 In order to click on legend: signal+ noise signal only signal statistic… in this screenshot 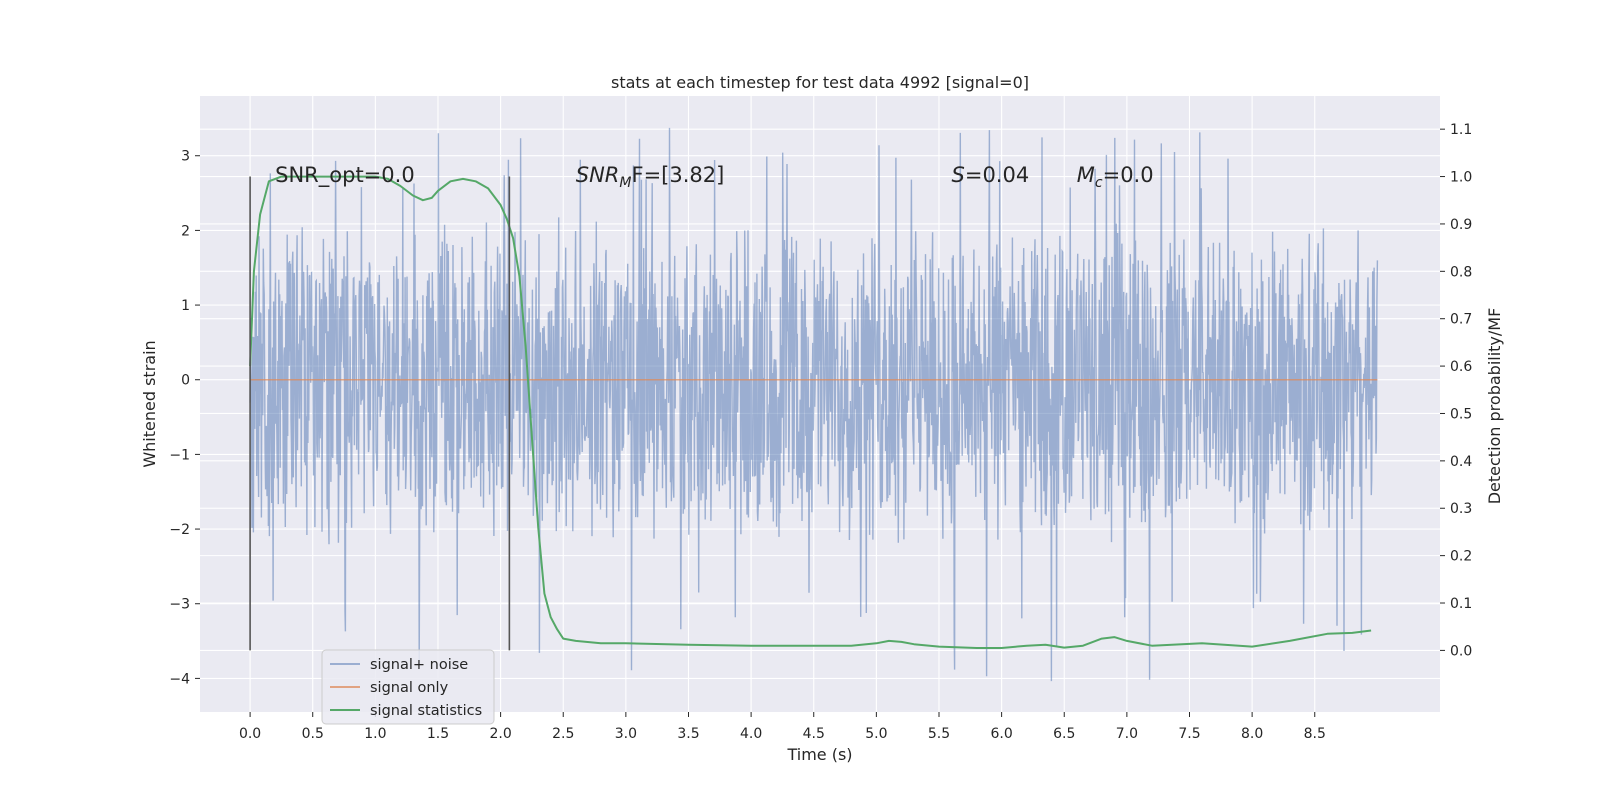, I will do `click(408, 687)`.